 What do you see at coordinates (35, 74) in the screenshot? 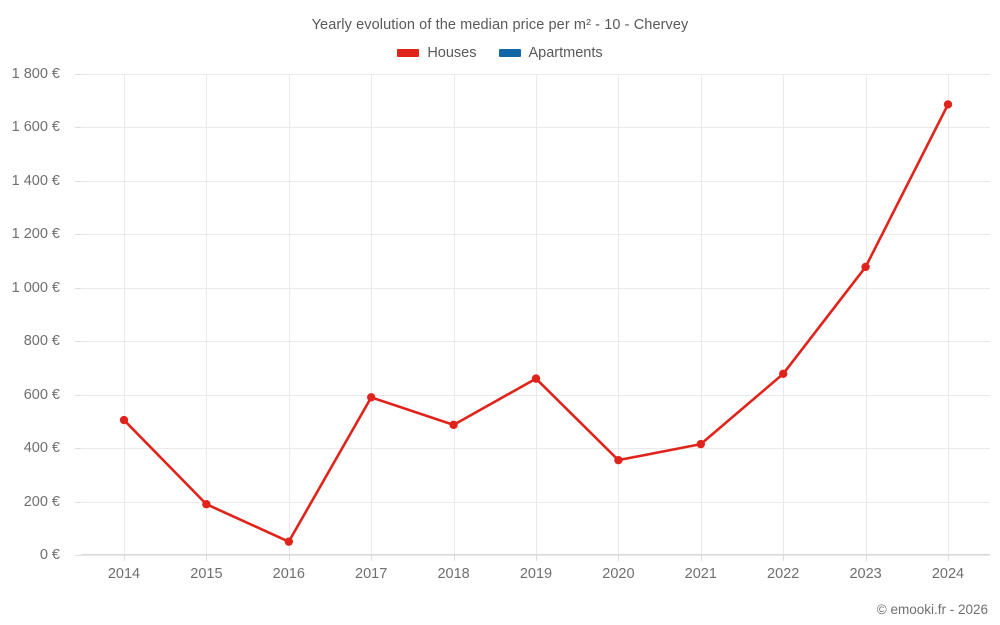
I see `y-axis-tick-label: 1 800 €` at bounding box center [35, 74].